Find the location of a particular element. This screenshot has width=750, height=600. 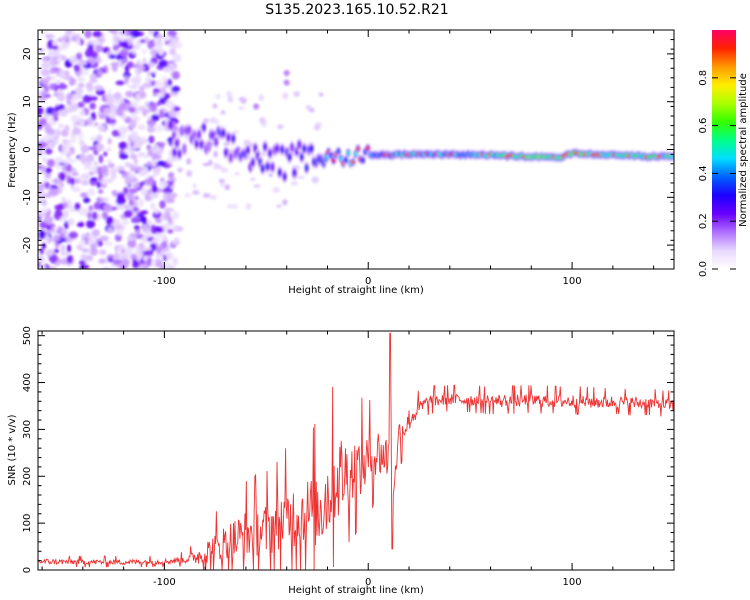

chart-title: S135.2023.165.10.52.R21 is located at coordinates (357, 10).